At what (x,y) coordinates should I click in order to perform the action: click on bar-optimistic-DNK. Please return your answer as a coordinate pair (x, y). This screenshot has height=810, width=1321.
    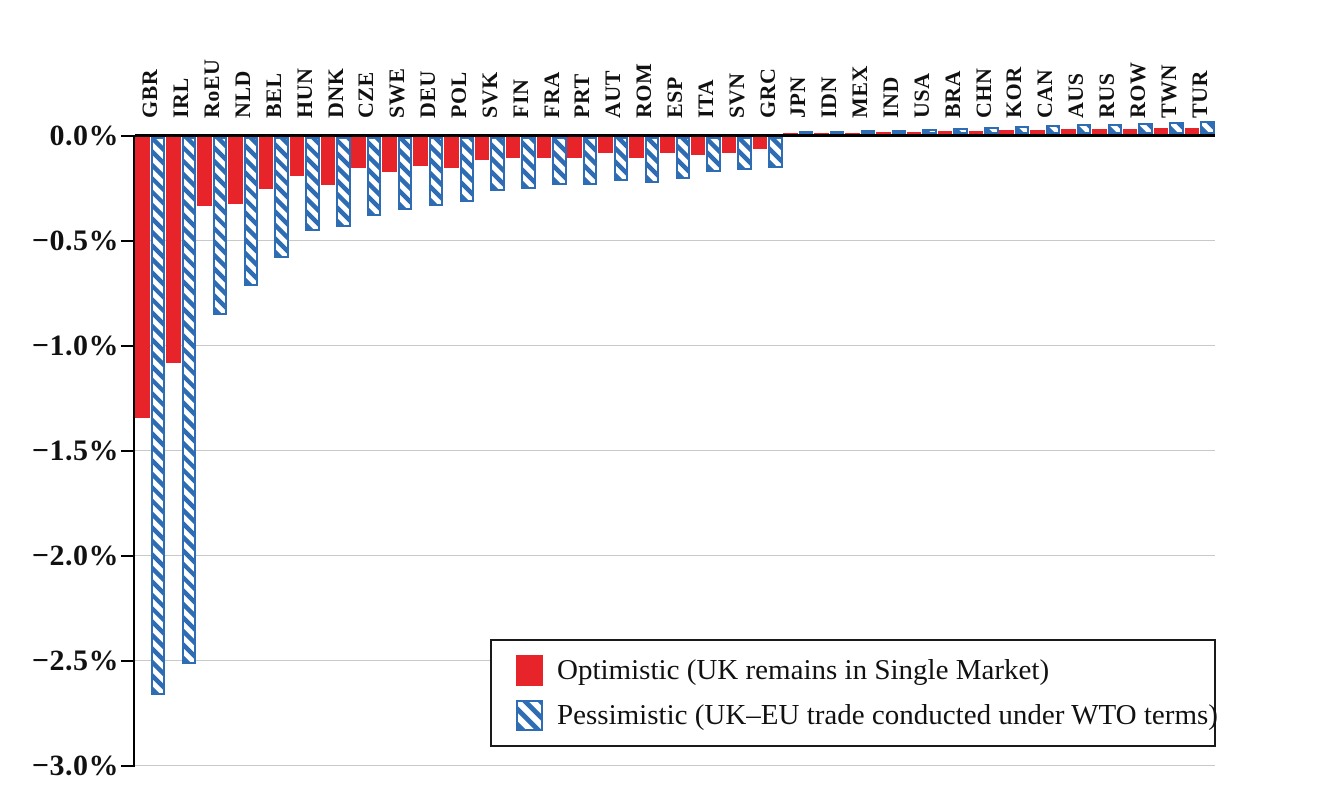
    Looking at the image, I should click on (328, 160).